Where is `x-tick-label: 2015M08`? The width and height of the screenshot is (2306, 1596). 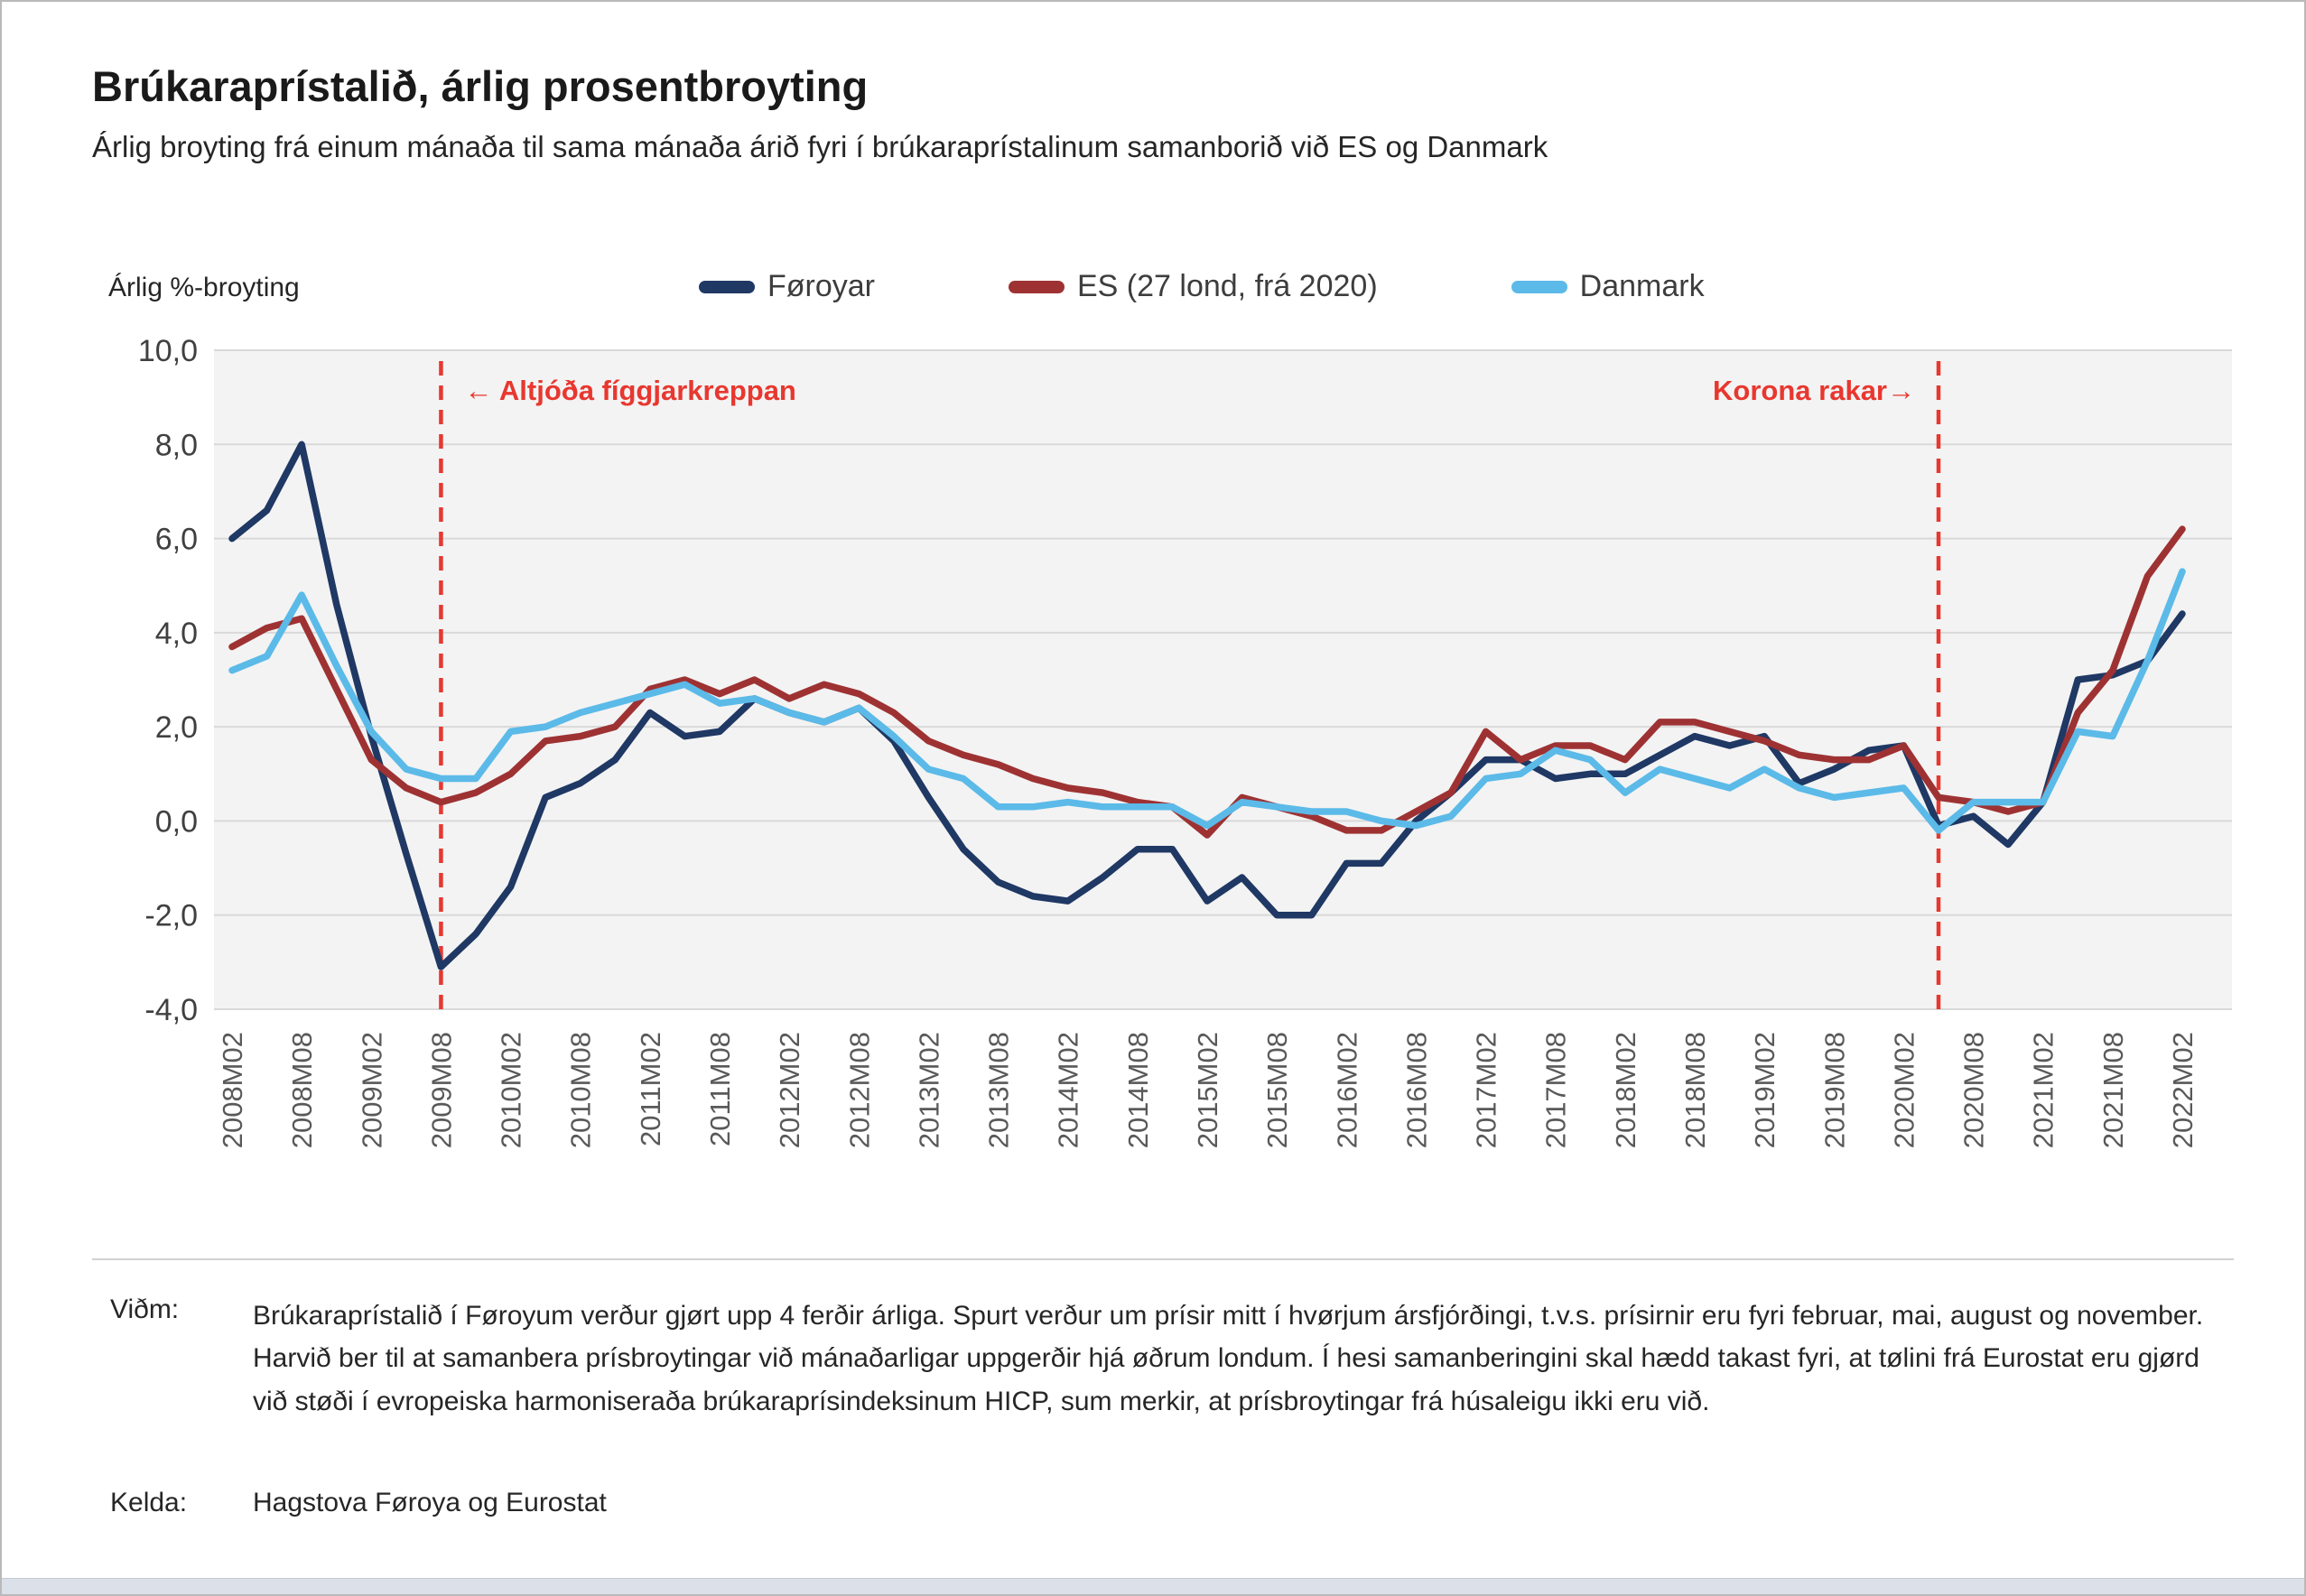 x-tick-label: 2015M08 is located at coordinates (1277, 1090).